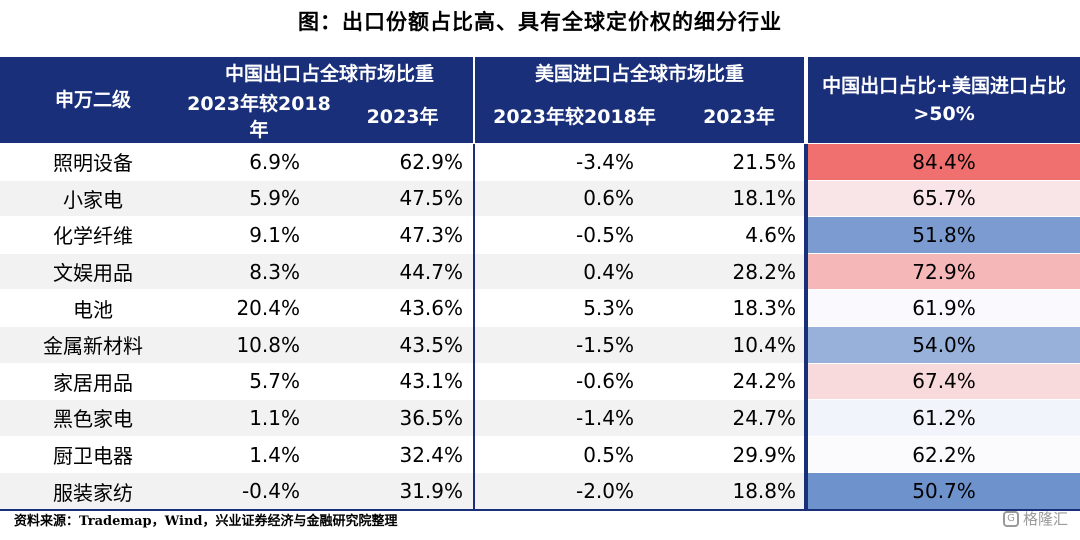  Describe the element at coordinates (942, 235) in the screenshot. I see `cell-combined: 51.8%` at that location.